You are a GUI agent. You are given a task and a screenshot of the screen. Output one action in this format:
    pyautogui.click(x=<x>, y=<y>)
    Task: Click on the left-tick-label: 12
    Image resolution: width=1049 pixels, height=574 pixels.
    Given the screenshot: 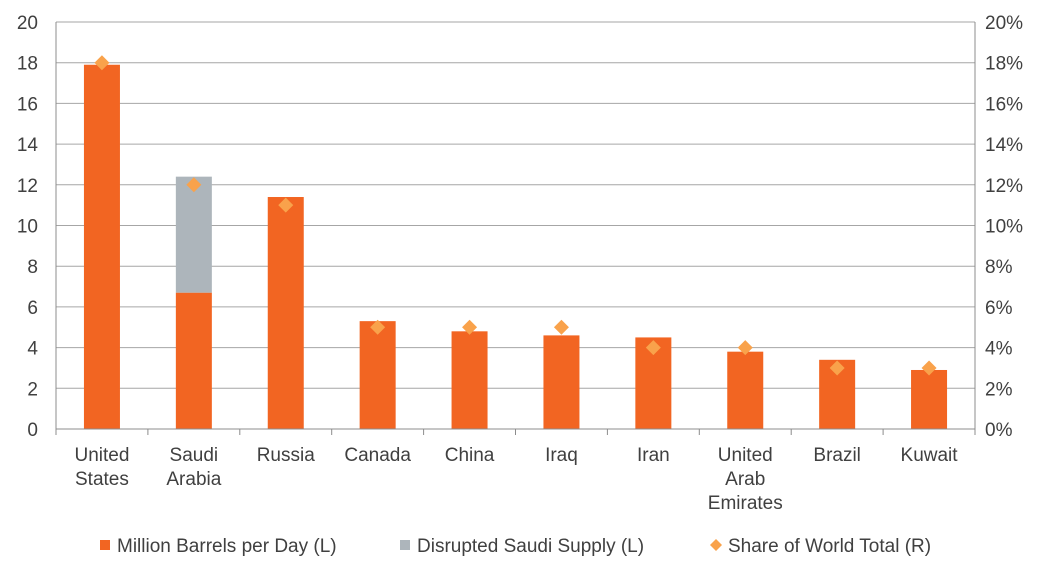 What is the action you would take?
    pyautogui.click(x=27, y=186)
    